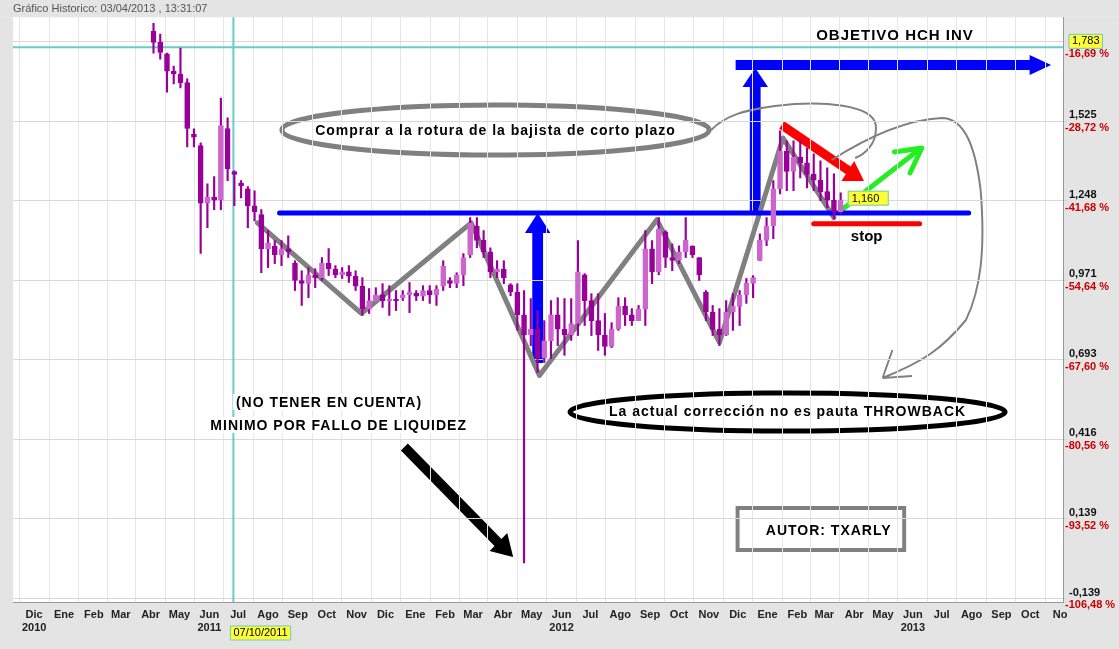 This screenshot has height=649, width=1119. I want to click on annotation: Comprar a la rotura de la bajista de corto plazo, so click(495, 130).